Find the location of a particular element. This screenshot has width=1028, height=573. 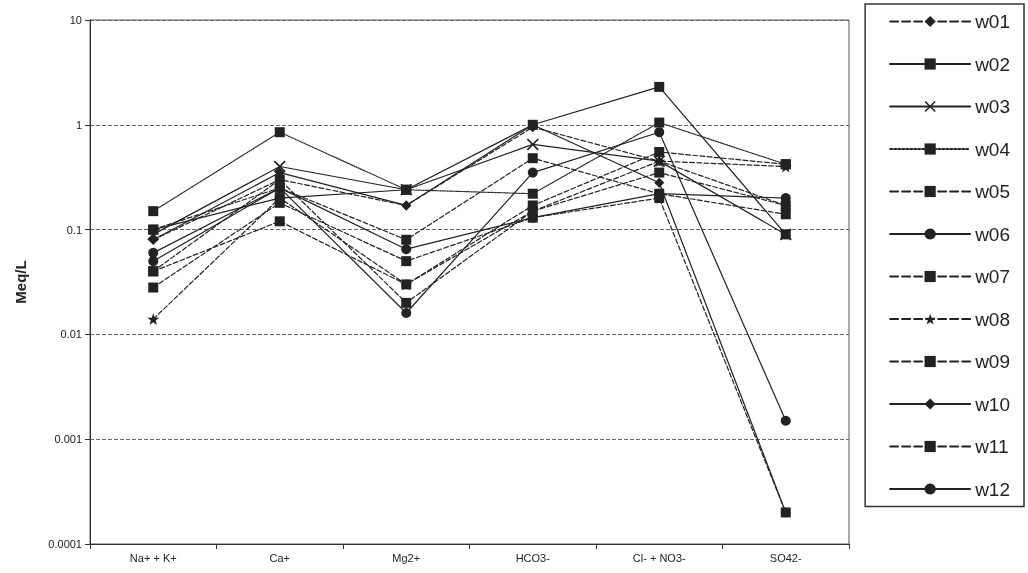

legend-label: w12 is located at coordinates (992, 489).